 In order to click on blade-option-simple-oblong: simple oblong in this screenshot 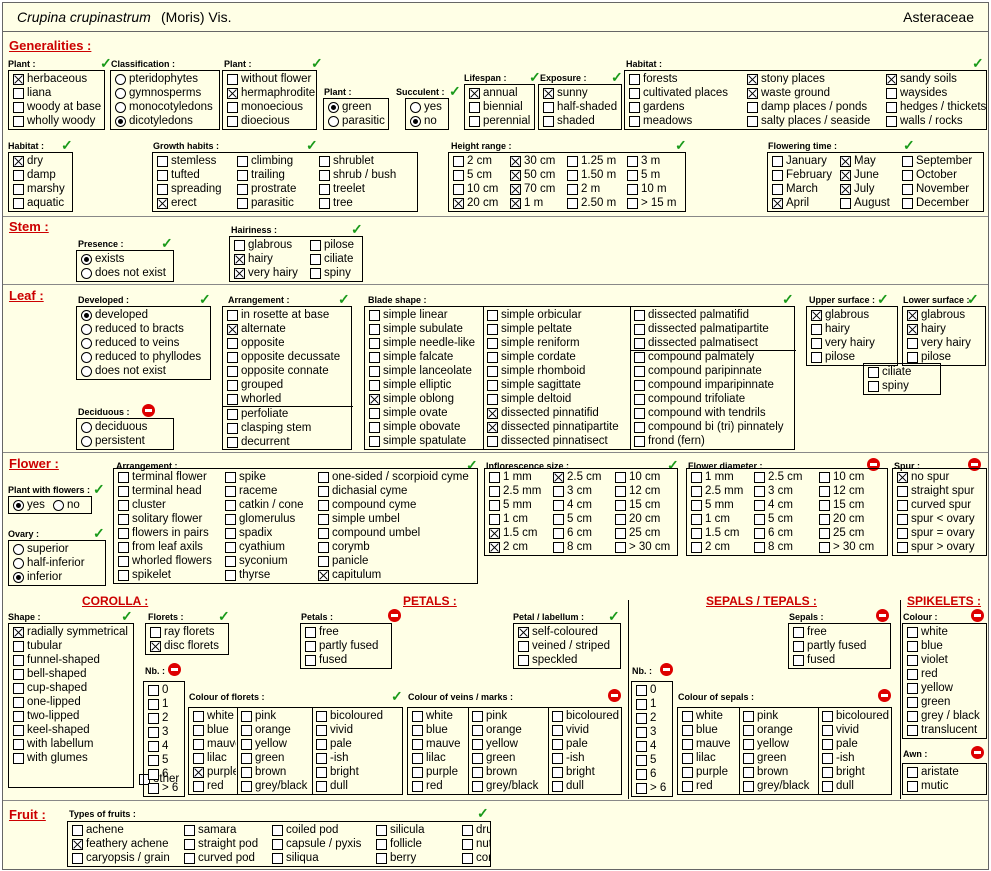, I will do `click(424, 399)`.